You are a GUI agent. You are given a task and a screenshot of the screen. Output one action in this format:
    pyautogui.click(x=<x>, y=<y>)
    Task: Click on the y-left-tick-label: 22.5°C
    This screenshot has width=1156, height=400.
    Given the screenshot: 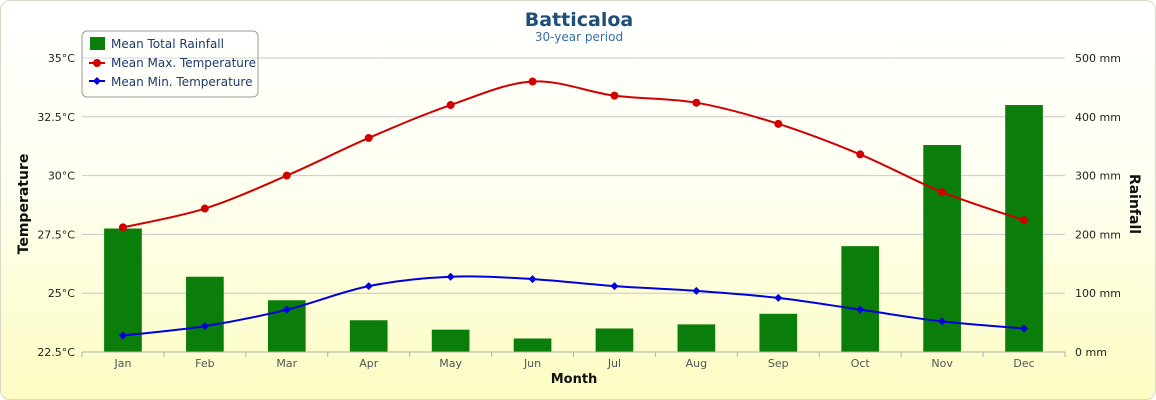 What is the action you would take?
    pyautogui.click(x=56, y=352)
    